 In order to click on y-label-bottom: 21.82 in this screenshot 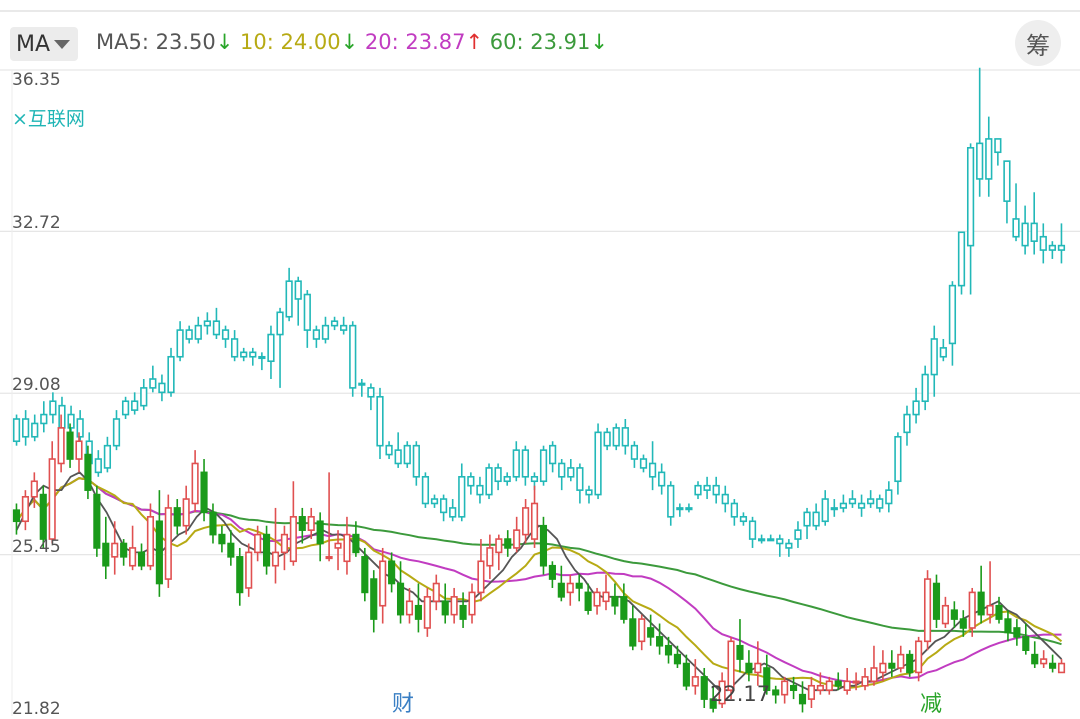, I will do `click(36, 709)`.